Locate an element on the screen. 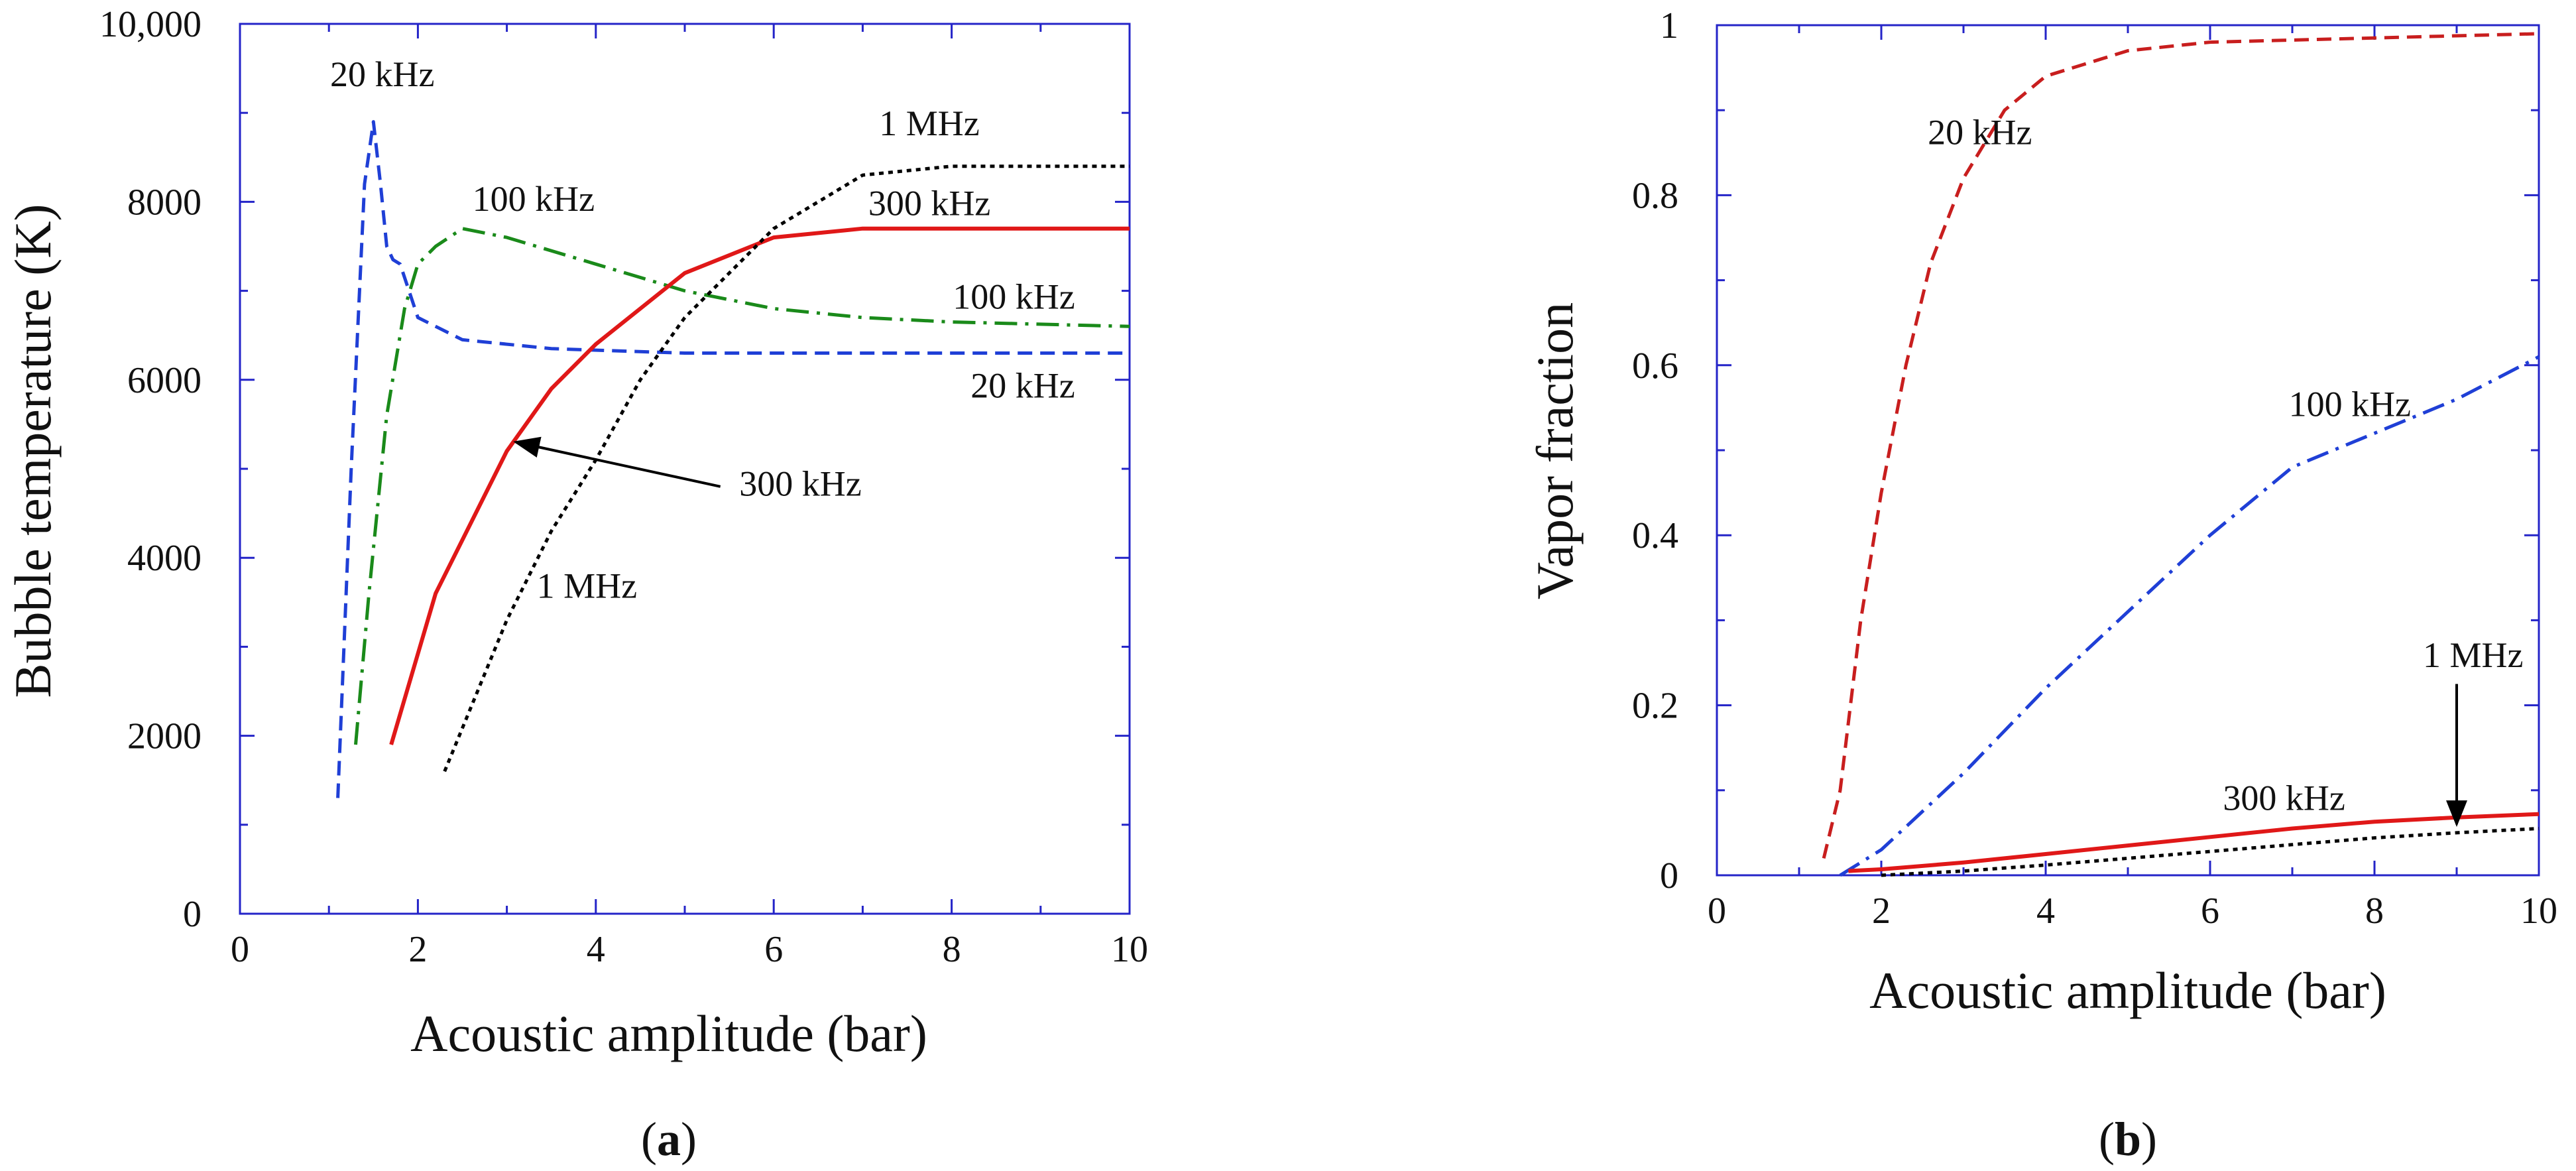 The width and height of the screenshot is (2576, 1171). y-tick-labels: 0 0.2 0.4 0.6 0.8 1 is located at coordinates (1655, 451).